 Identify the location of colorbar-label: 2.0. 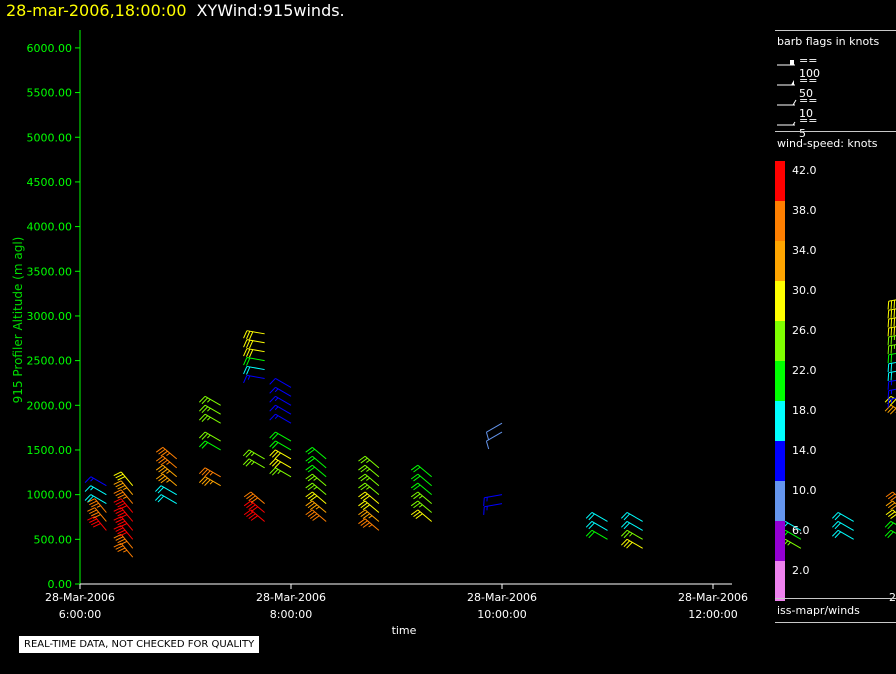
(801, 570).